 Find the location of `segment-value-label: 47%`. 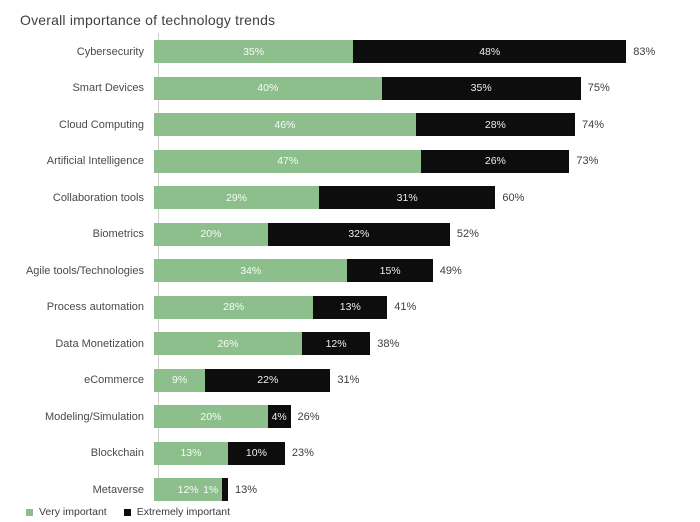

segment-value-label: 47% is located at coordinates (288, 161).